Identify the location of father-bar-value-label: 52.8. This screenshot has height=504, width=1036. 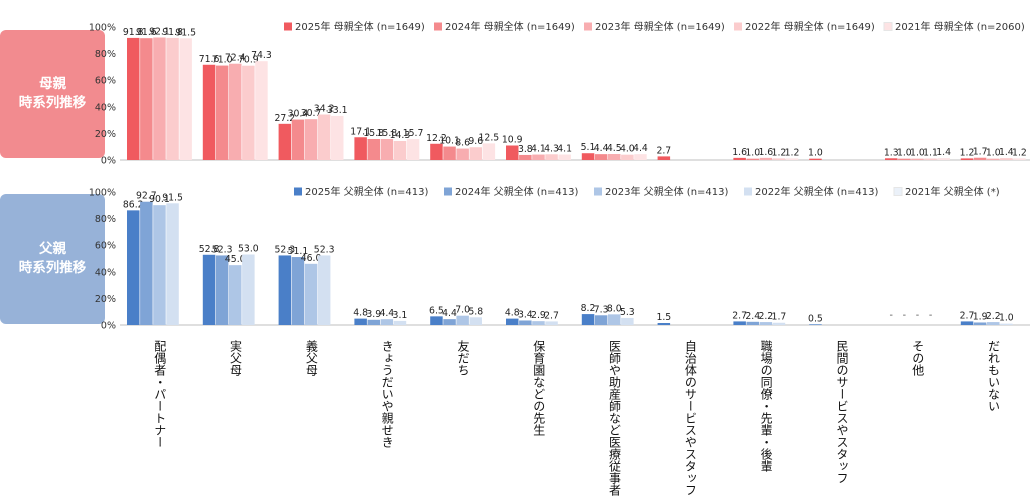
(209, 249).